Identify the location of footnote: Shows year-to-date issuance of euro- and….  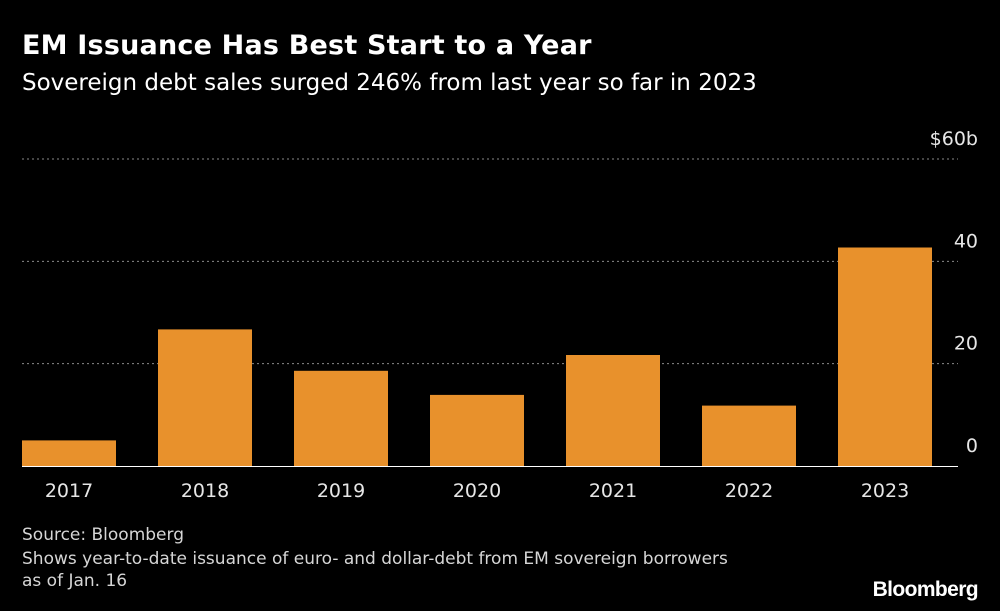
(375, 570).